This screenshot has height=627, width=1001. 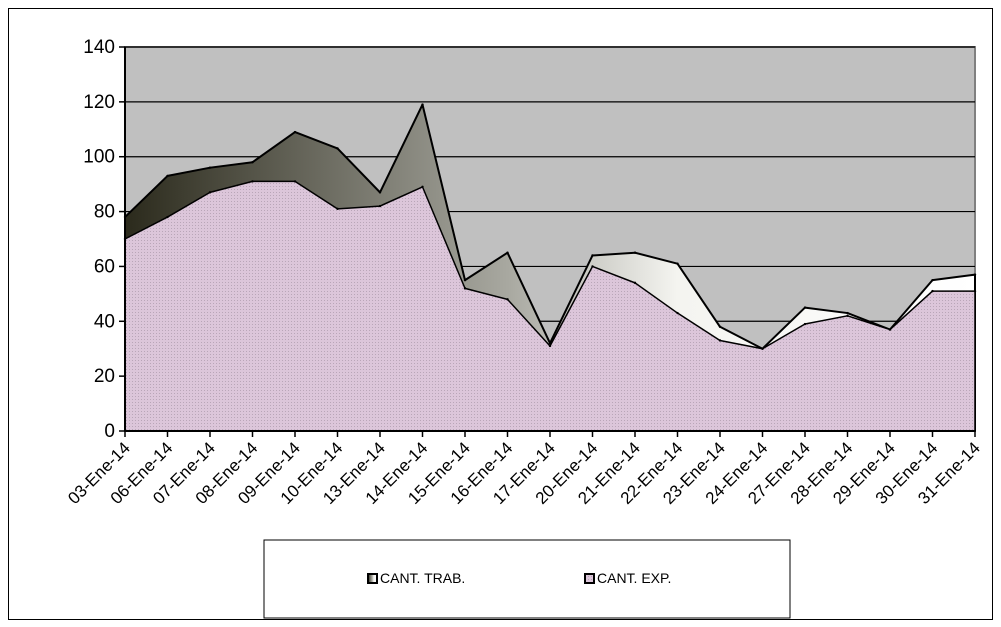 I want to click on legend-box, so click(x=527, y=579).